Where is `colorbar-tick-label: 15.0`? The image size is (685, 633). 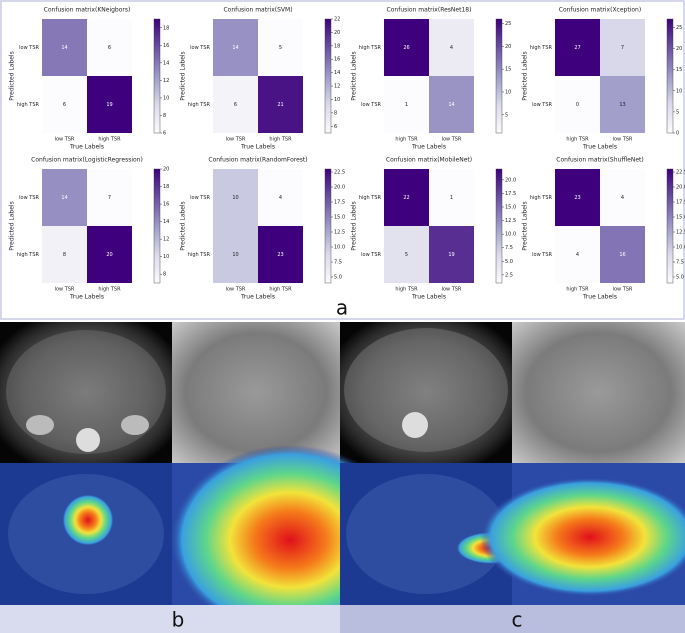 colorbar-tick-label: 15.0 is located at coordinates (339, 218).